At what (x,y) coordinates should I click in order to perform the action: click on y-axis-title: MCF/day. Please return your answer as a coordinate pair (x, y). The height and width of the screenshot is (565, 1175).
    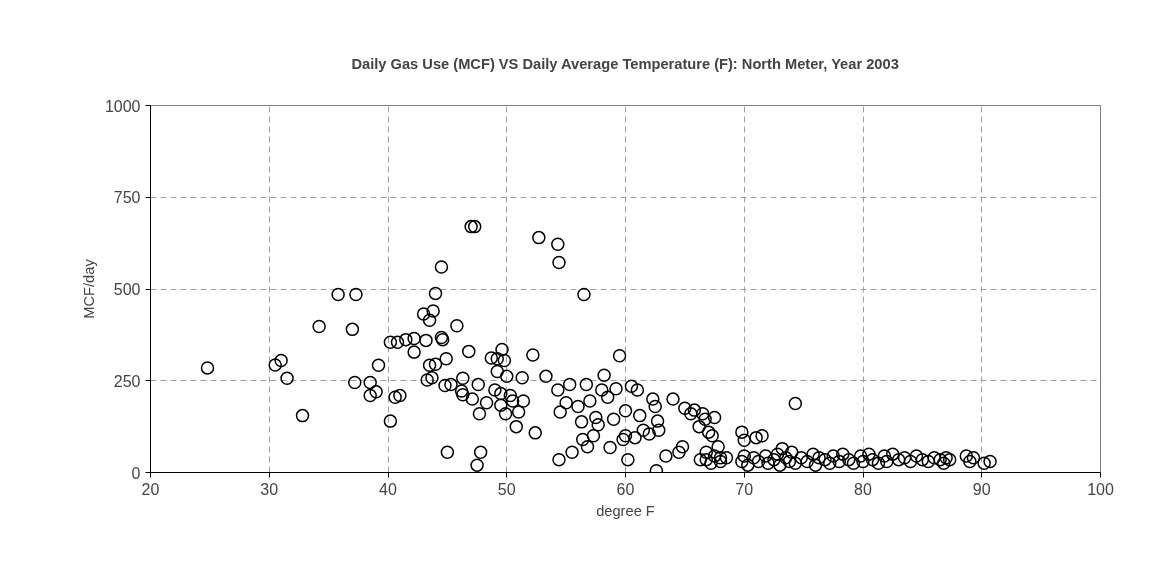
    Looking at the image, I should click on (88, 288).